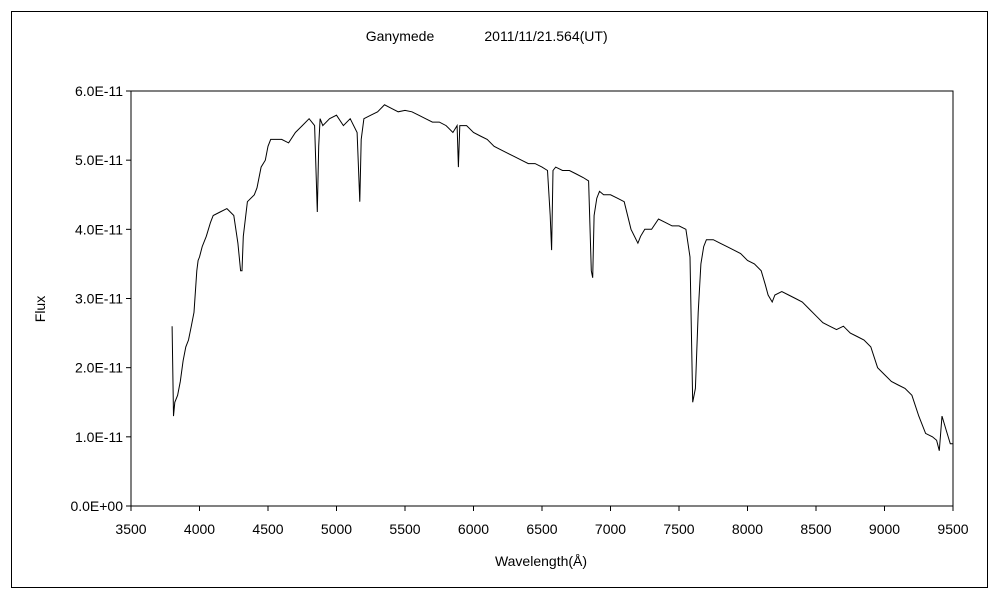  Describe the element at coordinates (678, 529) in the screenshot. I see `x-tick-label: 7500` at that location.